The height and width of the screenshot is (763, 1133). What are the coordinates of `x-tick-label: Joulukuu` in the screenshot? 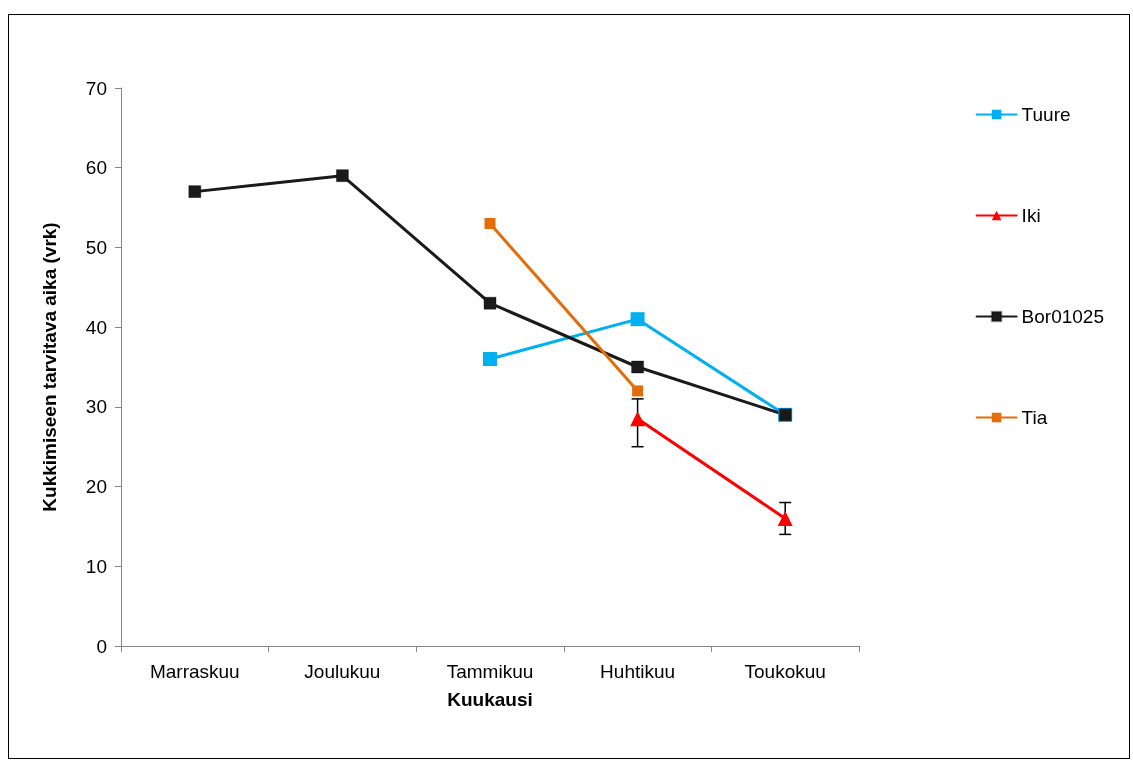 It's located at (342, 671).